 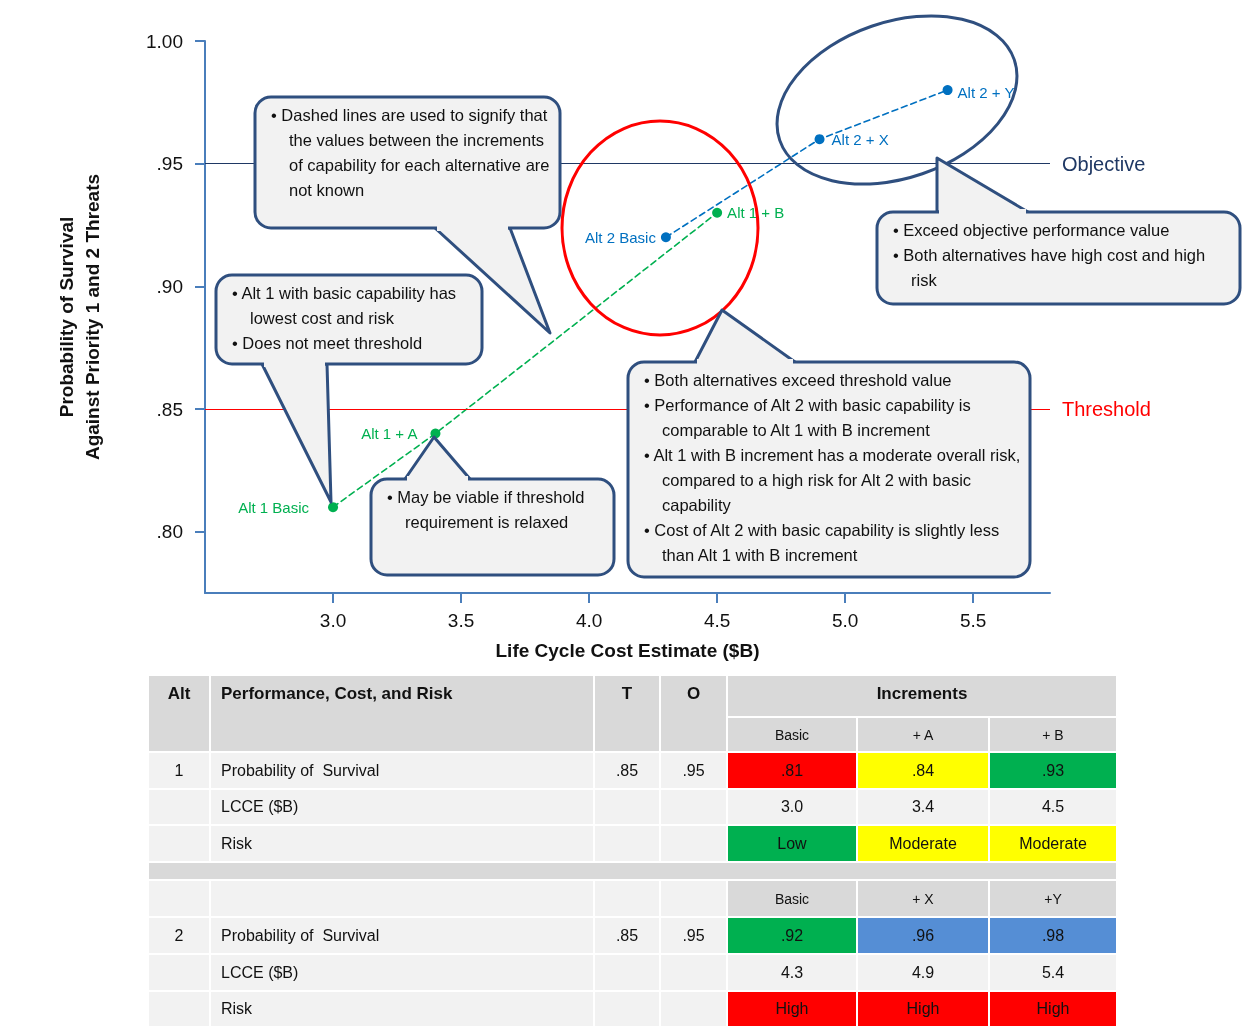 What do you see at coordinates (79, 317) in the screenshot?
I see `y-axis-title: Probability of Survival Against Priority 1 and 2 Threats` at bounding box center [79, 317].